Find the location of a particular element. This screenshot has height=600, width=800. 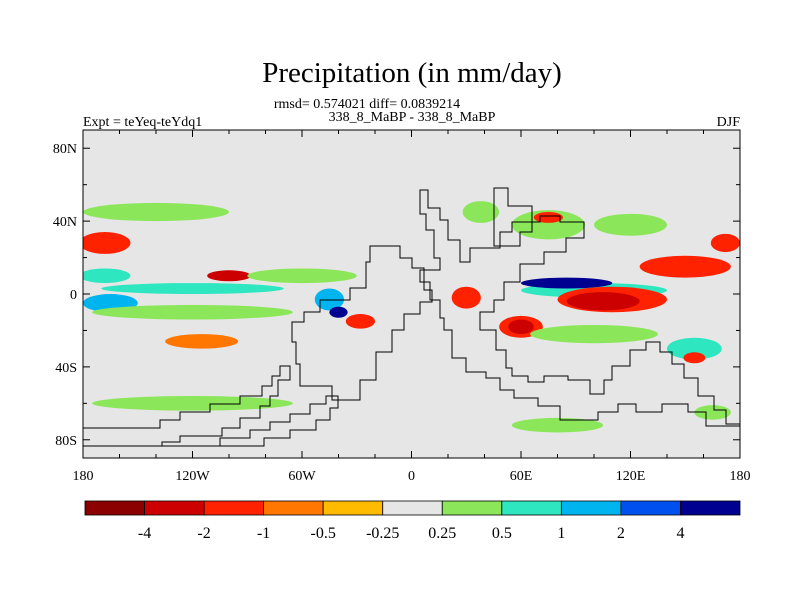

comparison-label: 338_8_MaBP - 338_8_MaBP is located at coordinates (412, 117).